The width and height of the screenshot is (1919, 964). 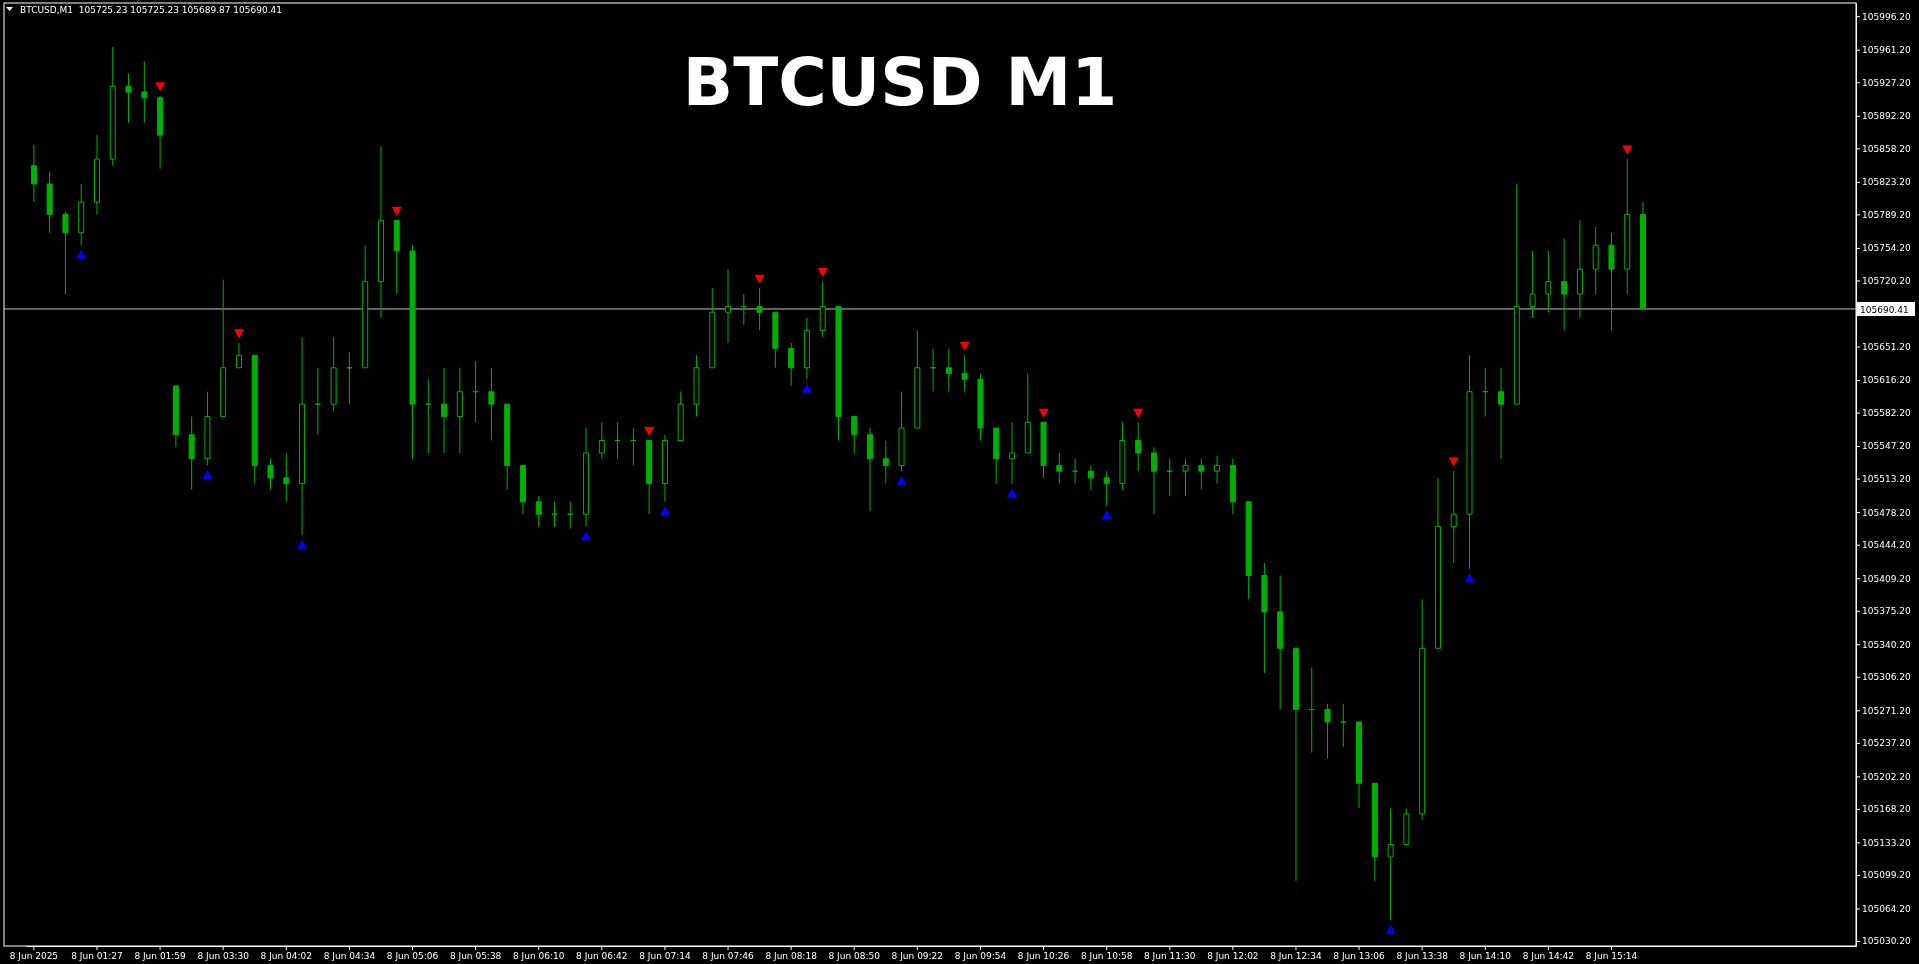 What do you see at coordinates (1886, 280) in the screenshot?
I see `y-tick-label: 105720.20` at bounding box center [1886, 280].